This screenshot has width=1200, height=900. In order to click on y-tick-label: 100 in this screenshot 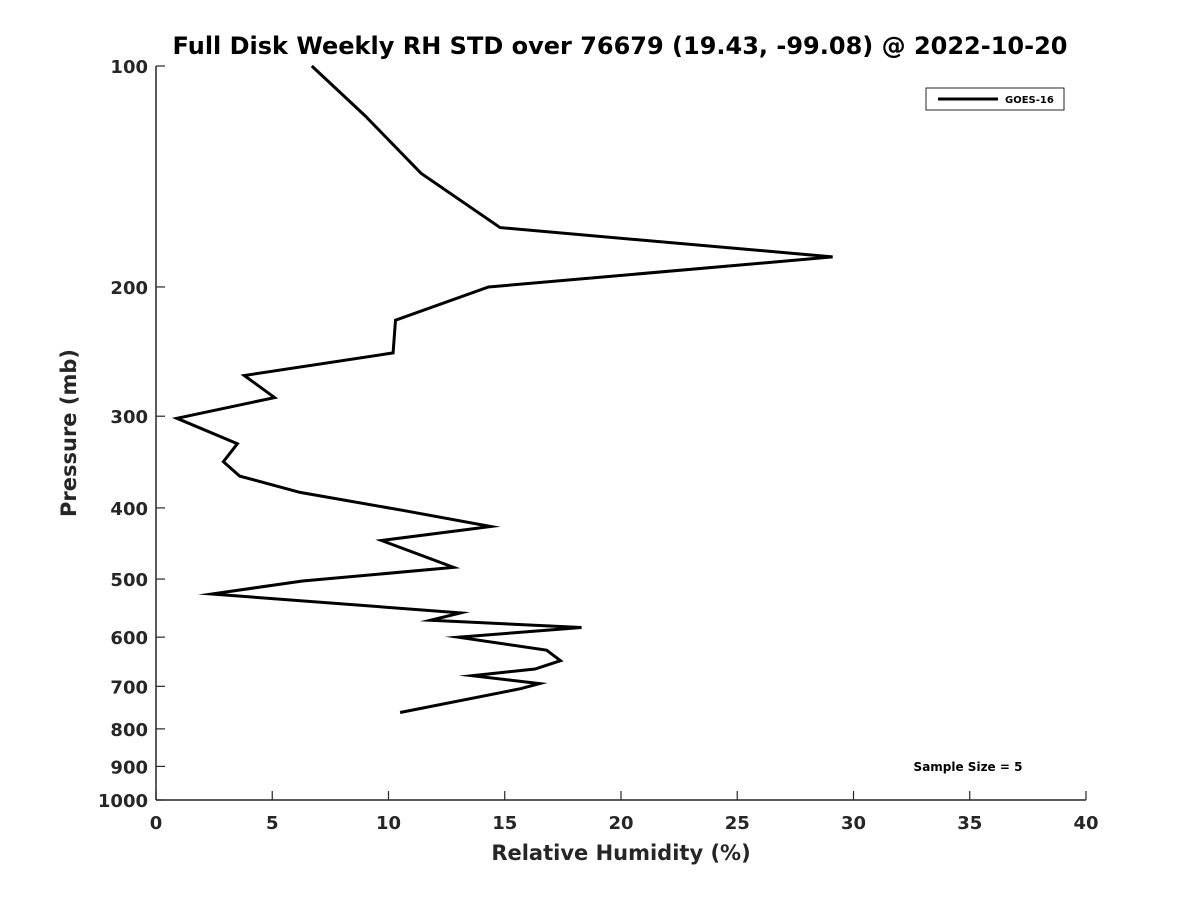, I will do `click(129, 67)`.